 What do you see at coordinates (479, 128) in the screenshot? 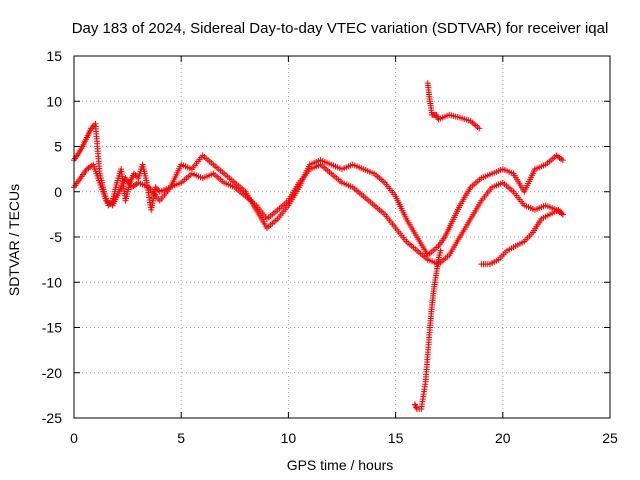
I see `data-point-track-d` at bounding box center [479, 128].